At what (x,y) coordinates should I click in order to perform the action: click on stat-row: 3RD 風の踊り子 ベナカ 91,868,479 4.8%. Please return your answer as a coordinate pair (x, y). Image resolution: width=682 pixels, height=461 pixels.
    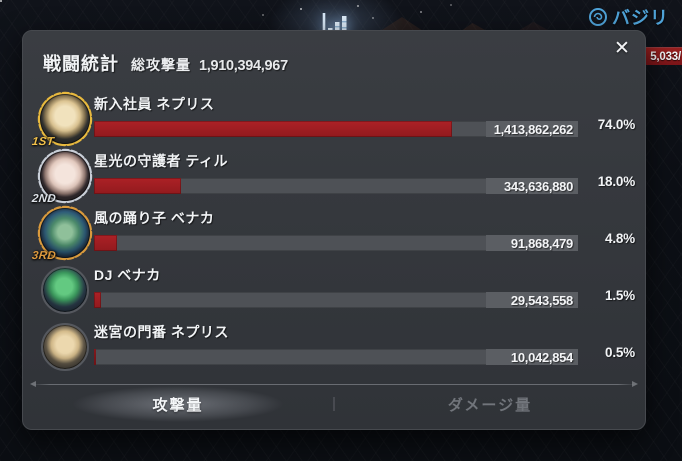
    Looking at the image, I should click on (333, 233).